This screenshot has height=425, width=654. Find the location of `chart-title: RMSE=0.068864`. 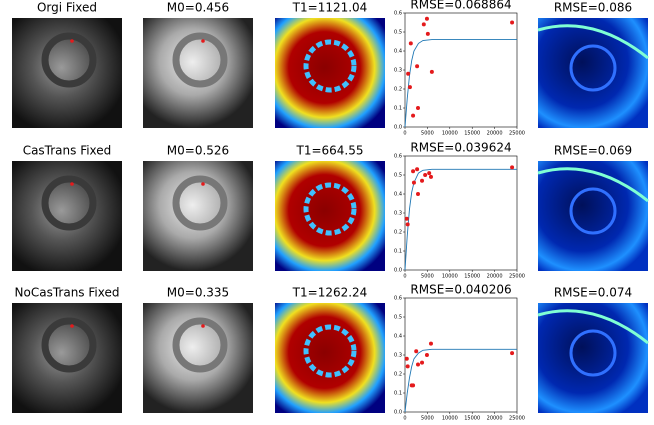

chart-title: RMSE=0.068864 is located at coordinates (460, 6).